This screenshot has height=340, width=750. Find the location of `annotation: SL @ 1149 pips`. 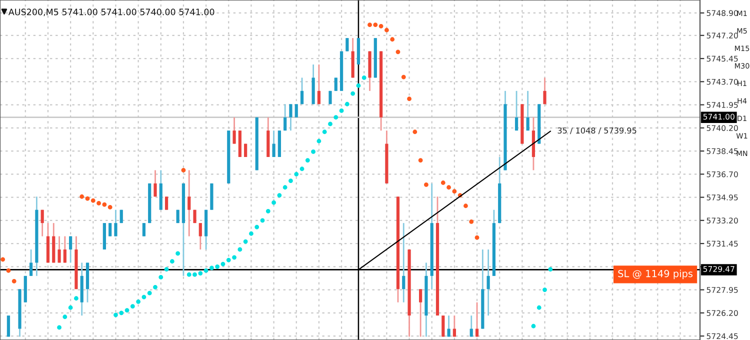

annotation: SL @ 1149 pips is located at coordinates (655, 275).